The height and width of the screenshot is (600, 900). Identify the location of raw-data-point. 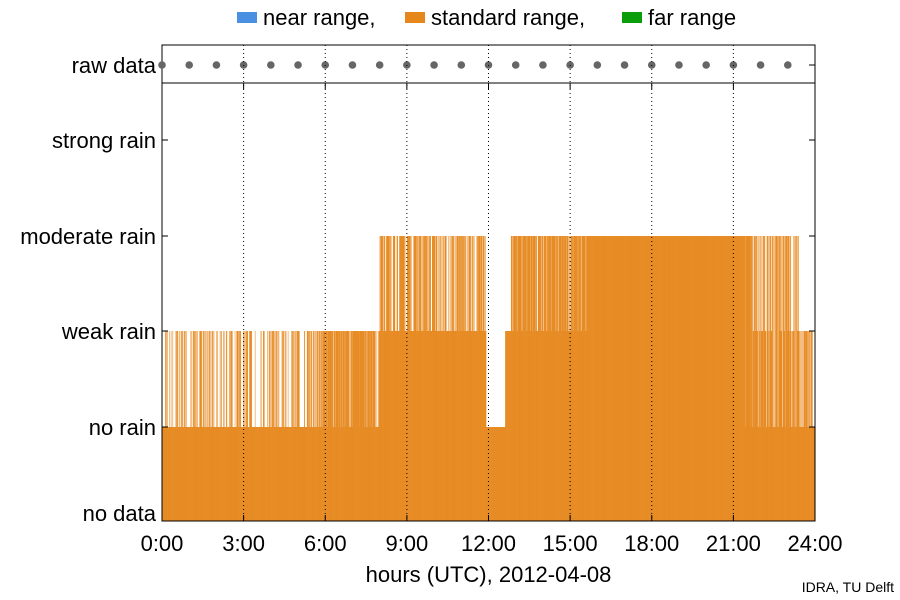
(461, 65).